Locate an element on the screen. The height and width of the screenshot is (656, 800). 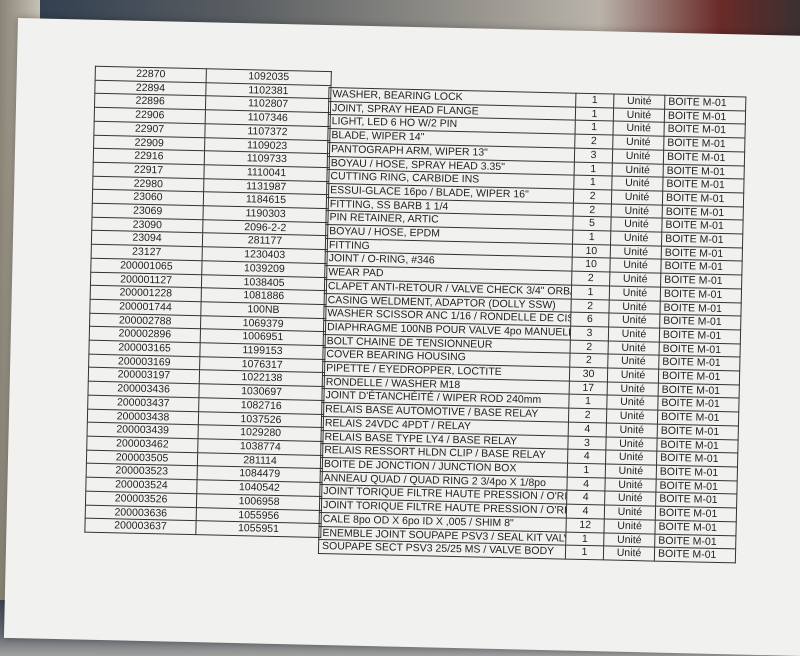
part-number-cell: 1055951 is located at coordinates (258, 529).